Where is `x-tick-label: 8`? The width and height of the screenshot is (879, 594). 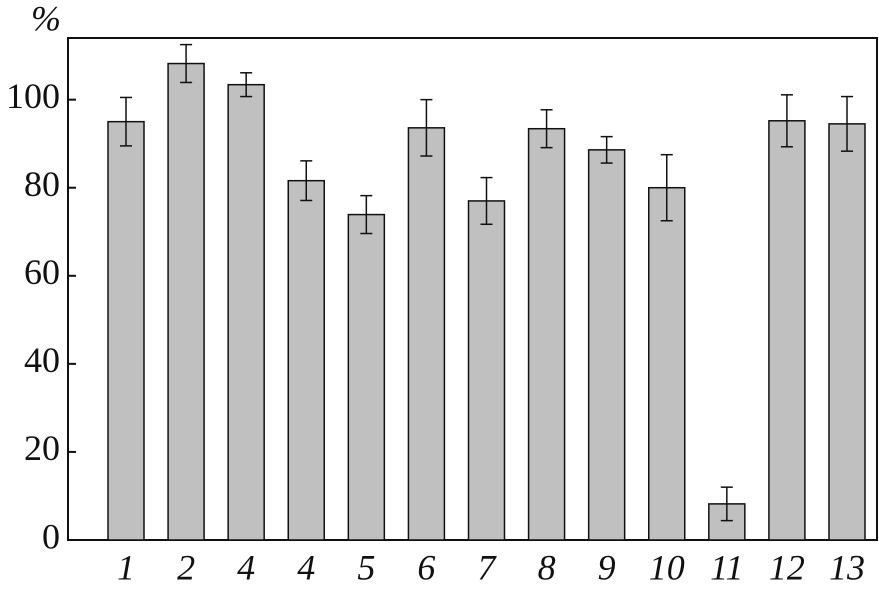 x-tick-label: 8 is located at coordinates (547, 567).